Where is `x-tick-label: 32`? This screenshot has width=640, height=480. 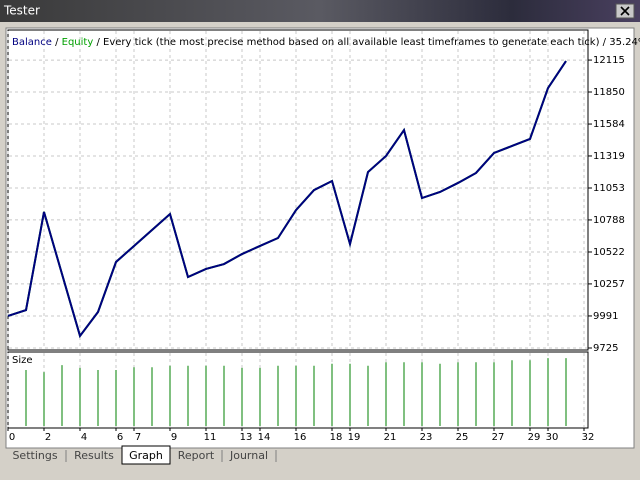
x-tick-label: 32 is located at coordinates (588, 437).